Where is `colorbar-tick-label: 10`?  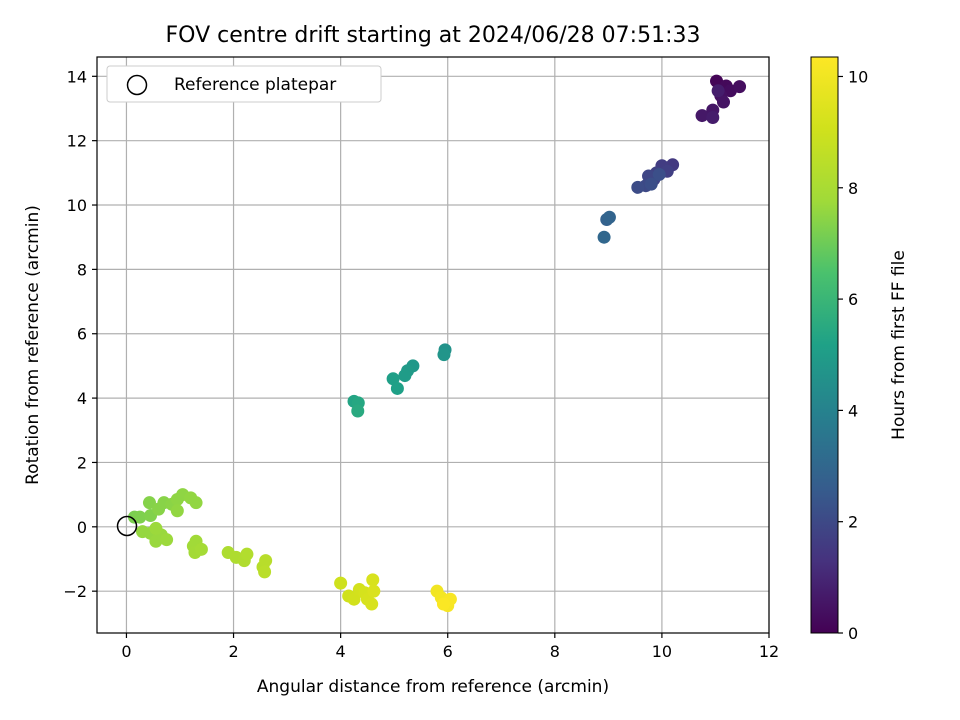
colorbar-tick-label: 10 is located at coordinates (858, 76).